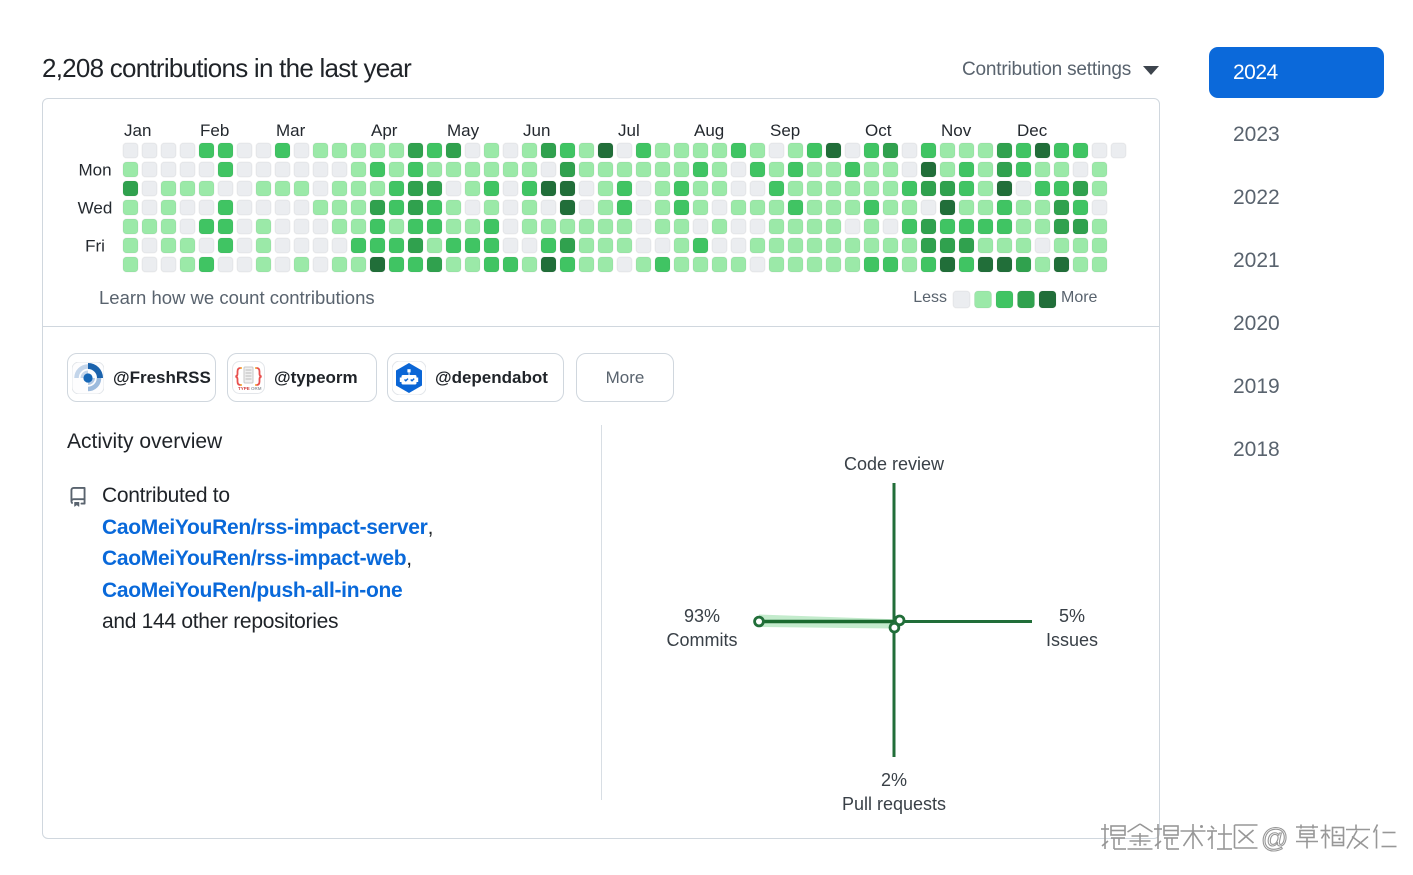 This screenshot has height=875, width=1413. What do you see at coordinates (463, 130) in the screenshot?
I see `svg-text: May` at bounding box center [463, 130].